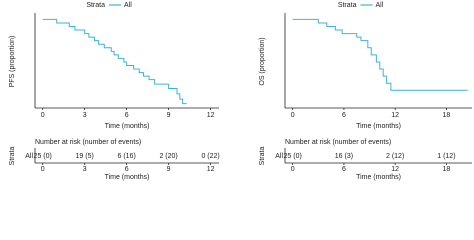  What do you see at coordinates (446, 169) in the screenshot?
I see `risk-tick-label: 18` at bounding box center [446, 169].